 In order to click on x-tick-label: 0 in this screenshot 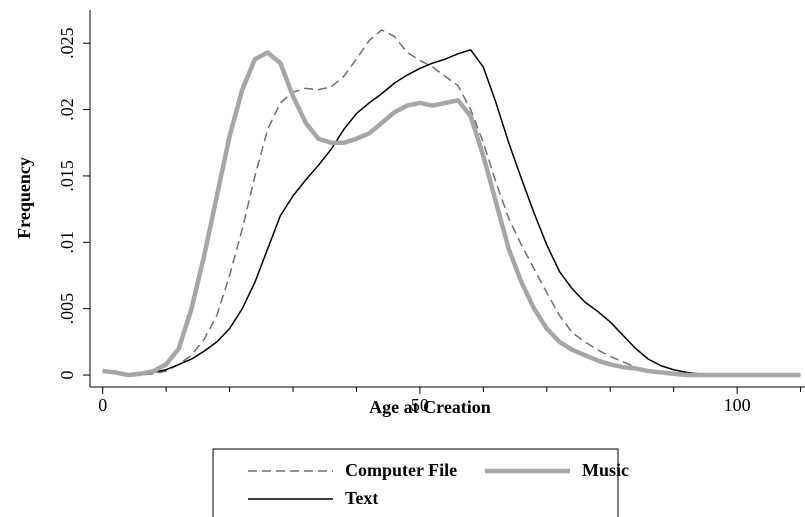, I will do `click(102, 405)`.